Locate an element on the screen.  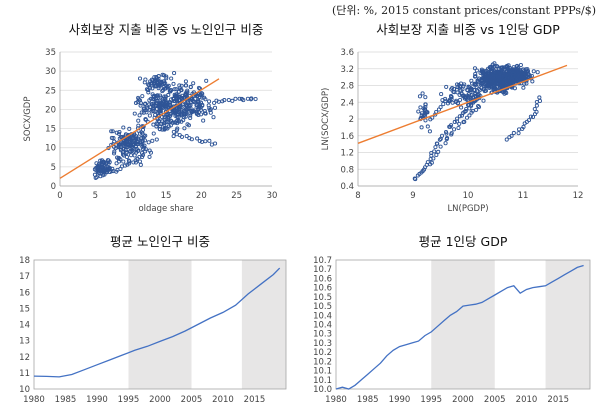
x-tick-label: 0 is located at coordinates (59, 196).